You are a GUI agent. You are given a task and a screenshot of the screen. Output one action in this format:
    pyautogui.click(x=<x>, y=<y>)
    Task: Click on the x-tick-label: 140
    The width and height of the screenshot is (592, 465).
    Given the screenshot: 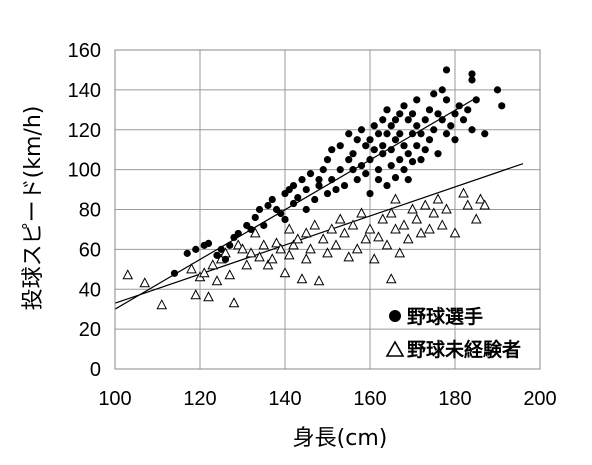 What is the action you would take?
    pyautogui.click(x=284, y=399)
    